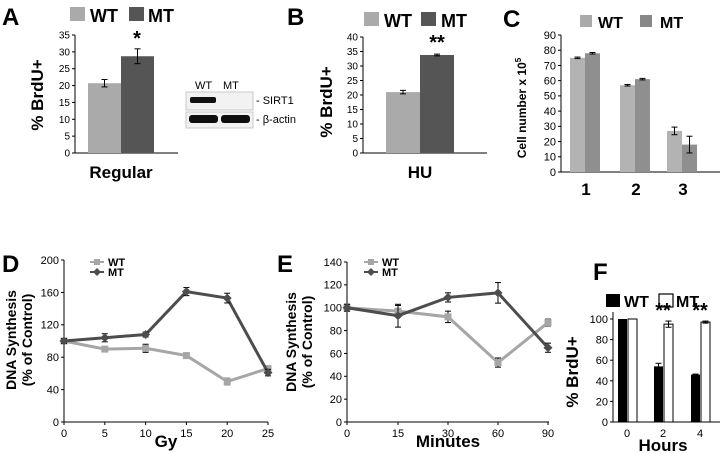  I want to click on panel-label-a: A, so click(10, 17).